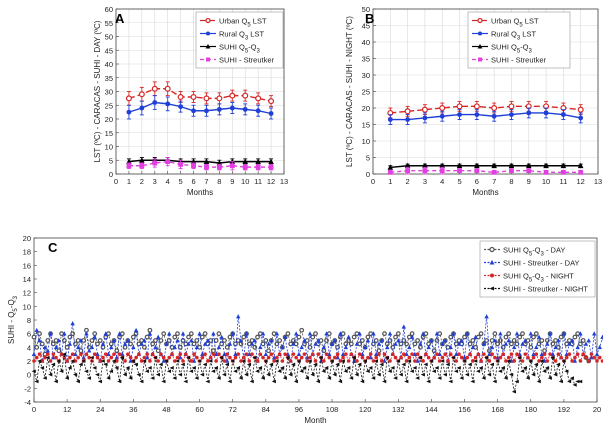  Describe the element at coordinates (109, 9) in the screenshot. I see `y-tick-label: 60` at that location.